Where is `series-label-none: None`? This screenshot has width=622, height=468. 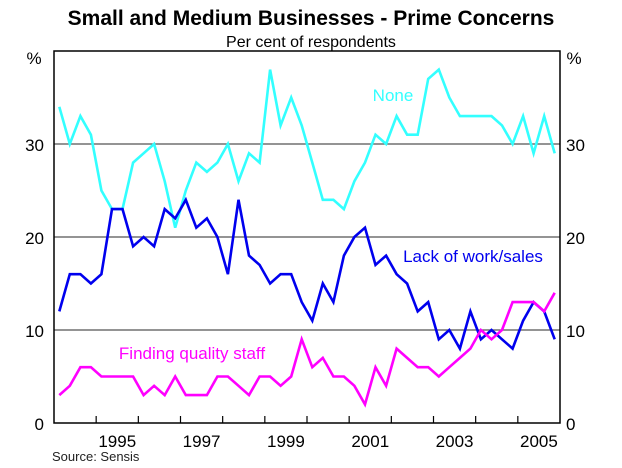
series-label-none: None is located at coordinates (393, 95).